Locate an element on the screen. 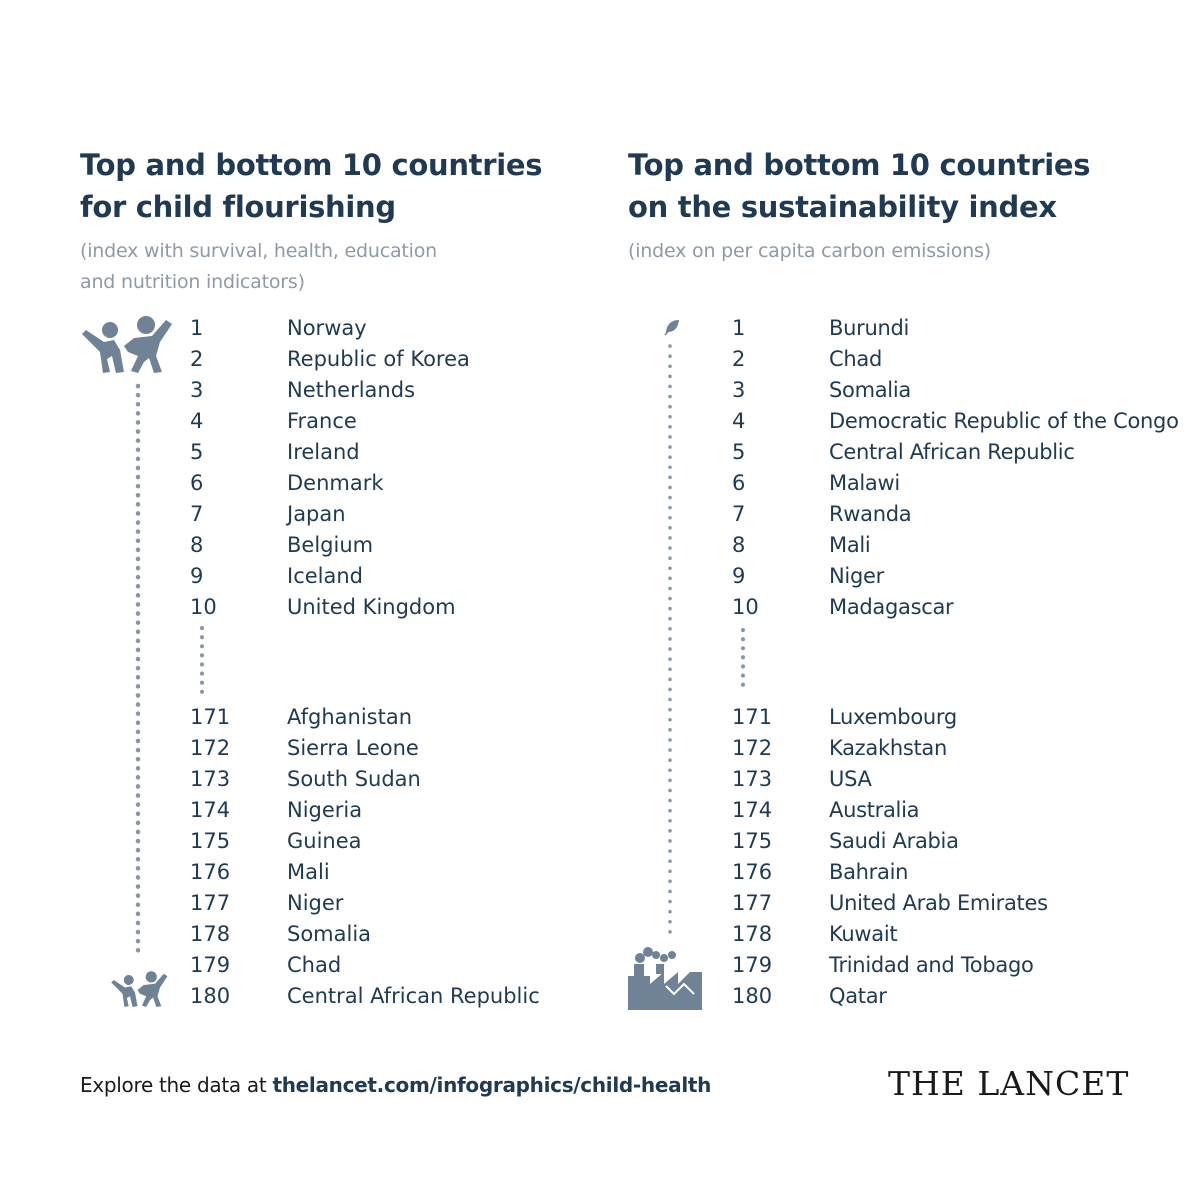  country-name: Qatar is located at coordinates (858, 996).